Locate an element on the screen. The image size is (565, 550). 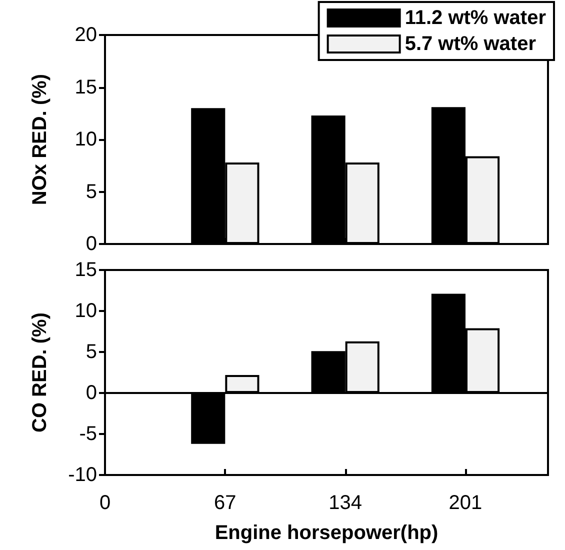
y-axis-title: NOx RED. (%) is located at coordinates (40, 140).